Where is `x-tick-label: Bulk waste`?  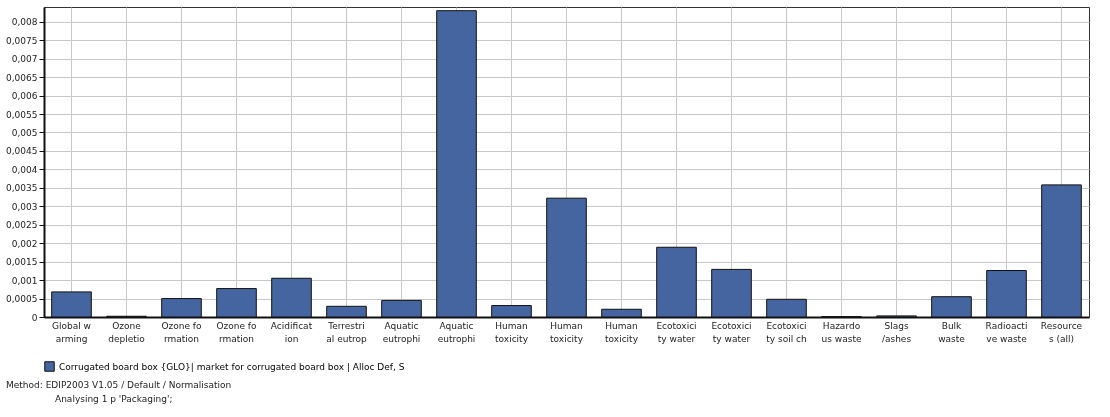
x-tick-label: Bulk waste is located at coordinates (952, 332).